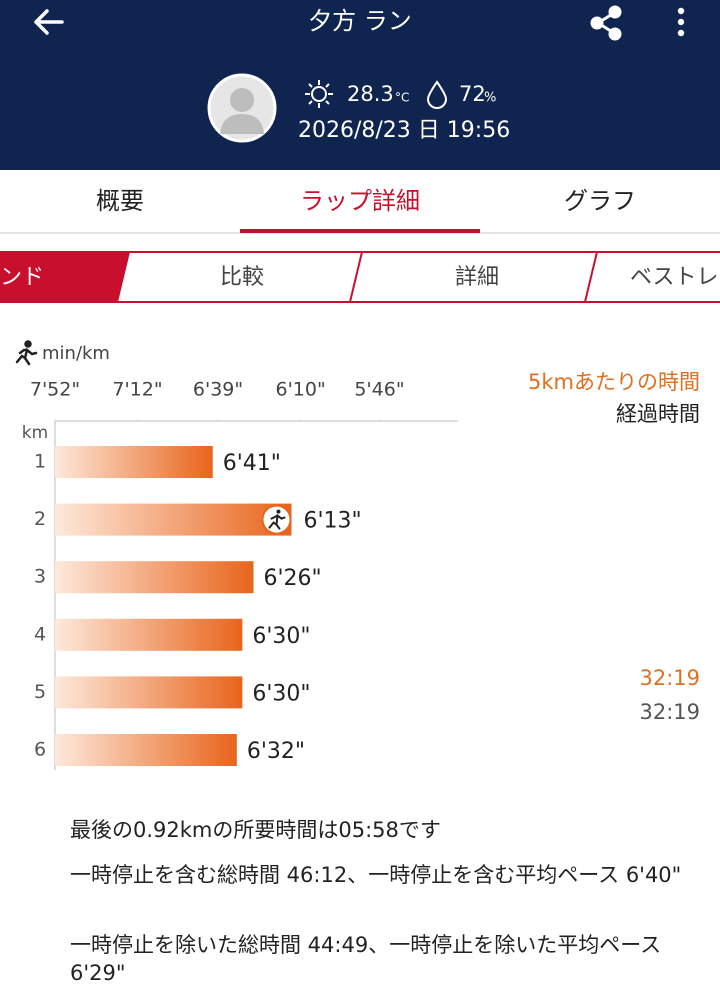 The width and height of the screenshot is (720, 997). I want to click on row-label: 6, so click(40, 750).